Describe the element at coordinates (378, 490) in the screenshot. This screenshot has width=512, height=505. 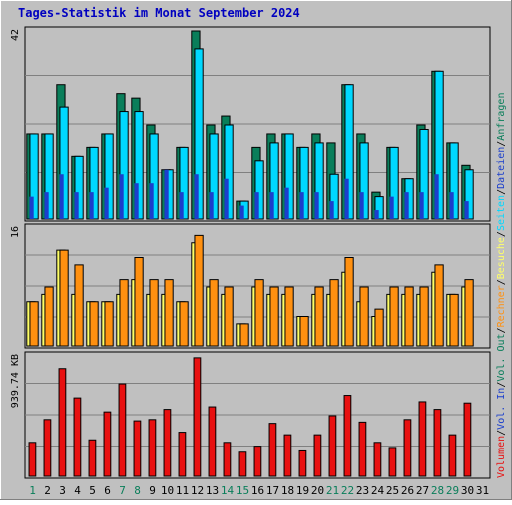
I see `x-tick-label-day-24: 24` at that location.